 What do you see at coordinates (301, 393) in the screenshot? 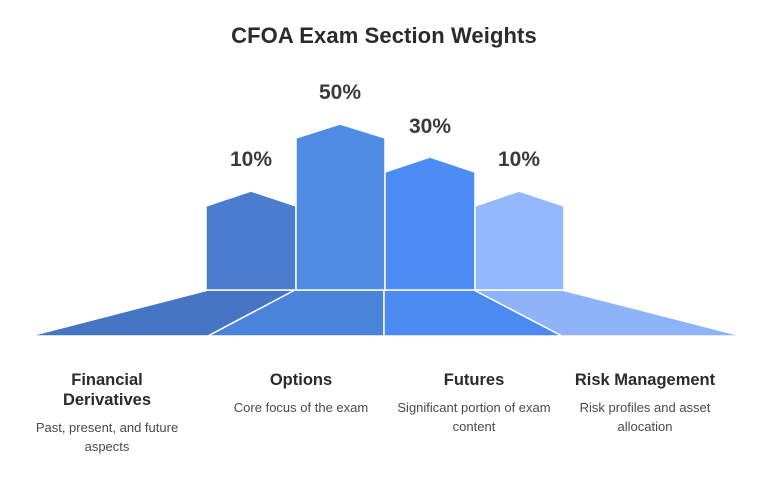
I see `caption-options: Options Core focus of the exam` at bounding box center [301, 393].